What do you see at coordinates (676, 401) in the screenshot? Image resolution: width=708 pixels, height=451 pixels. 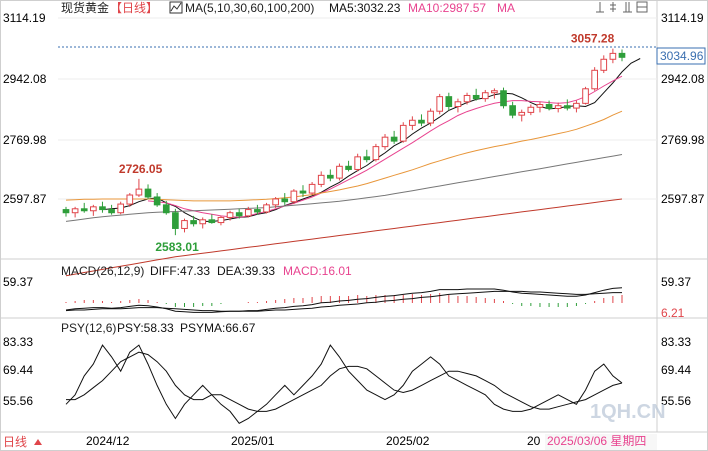 I see `psy-axis-right-3: 55.56` at bounding box center [676, 401].